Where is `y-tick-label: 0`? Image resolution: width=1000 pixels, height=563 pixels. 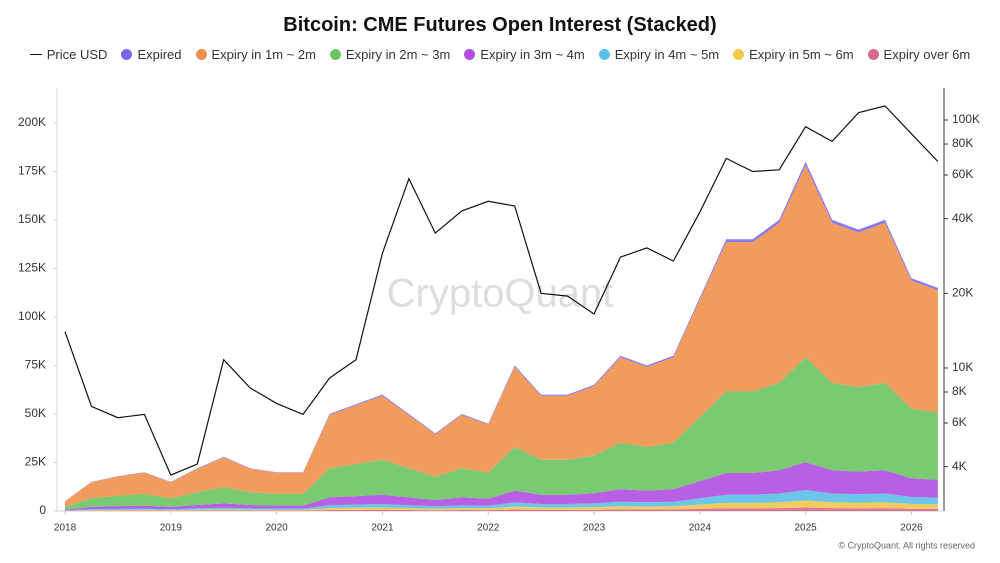
y-tick-label: 0 is located at coordinates (42, 510).